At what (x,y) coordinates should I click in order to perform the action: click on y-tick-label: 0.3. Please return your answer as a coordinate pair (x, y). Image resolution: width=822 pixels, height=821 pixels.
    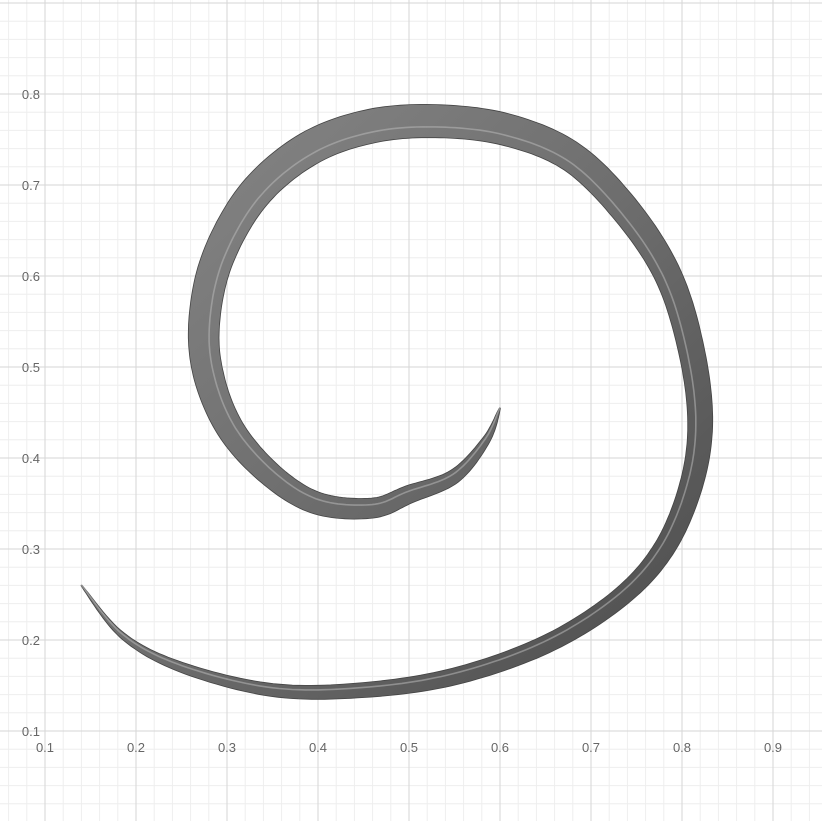
    Looking at the image, I should click on (31, 549).